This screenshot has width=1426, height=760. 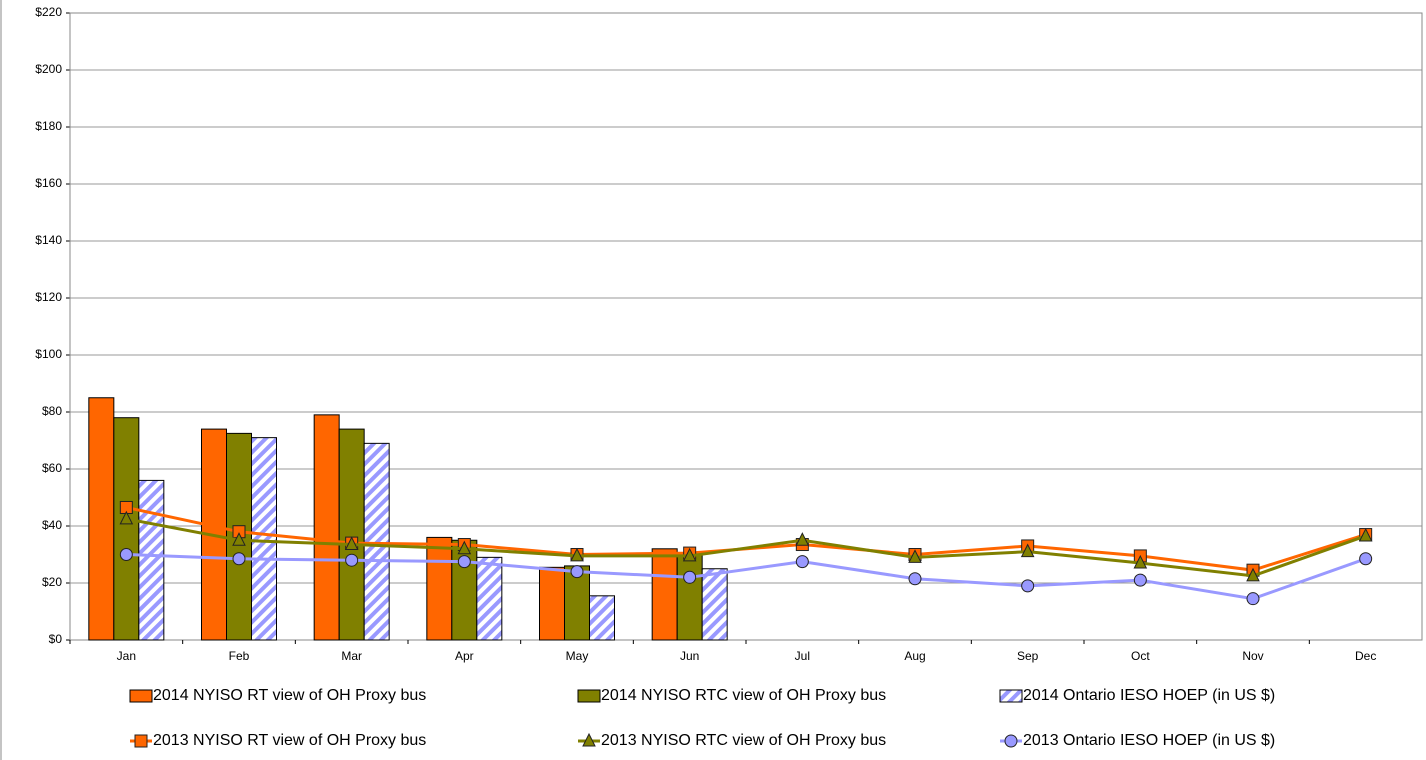 I want to click on y-tick-label: $80, so click(x=52, y=411).